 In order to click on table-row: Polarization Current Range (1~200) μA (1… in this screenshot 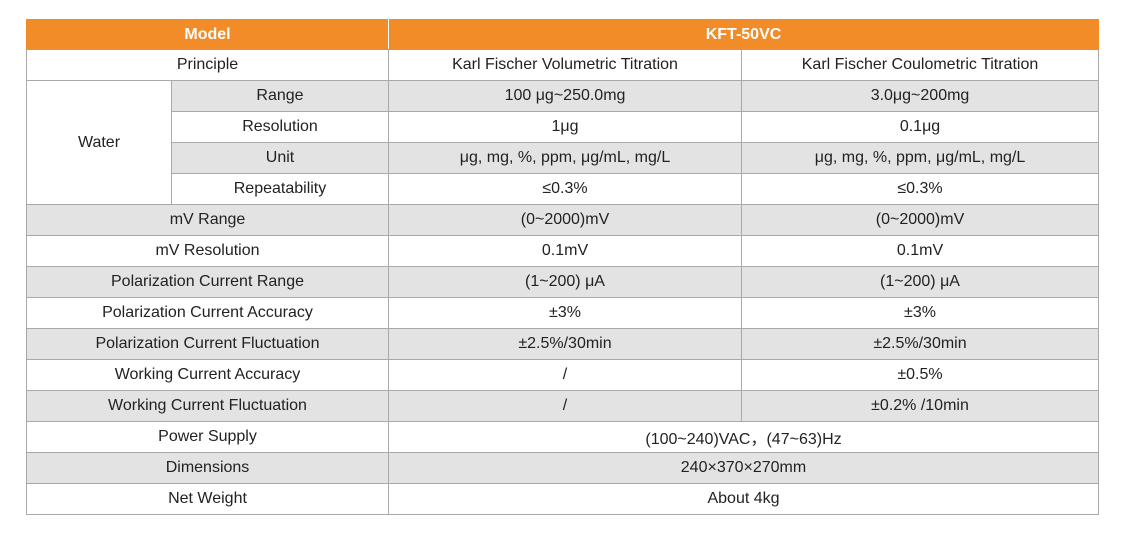, I will do `click(563, 282)`.